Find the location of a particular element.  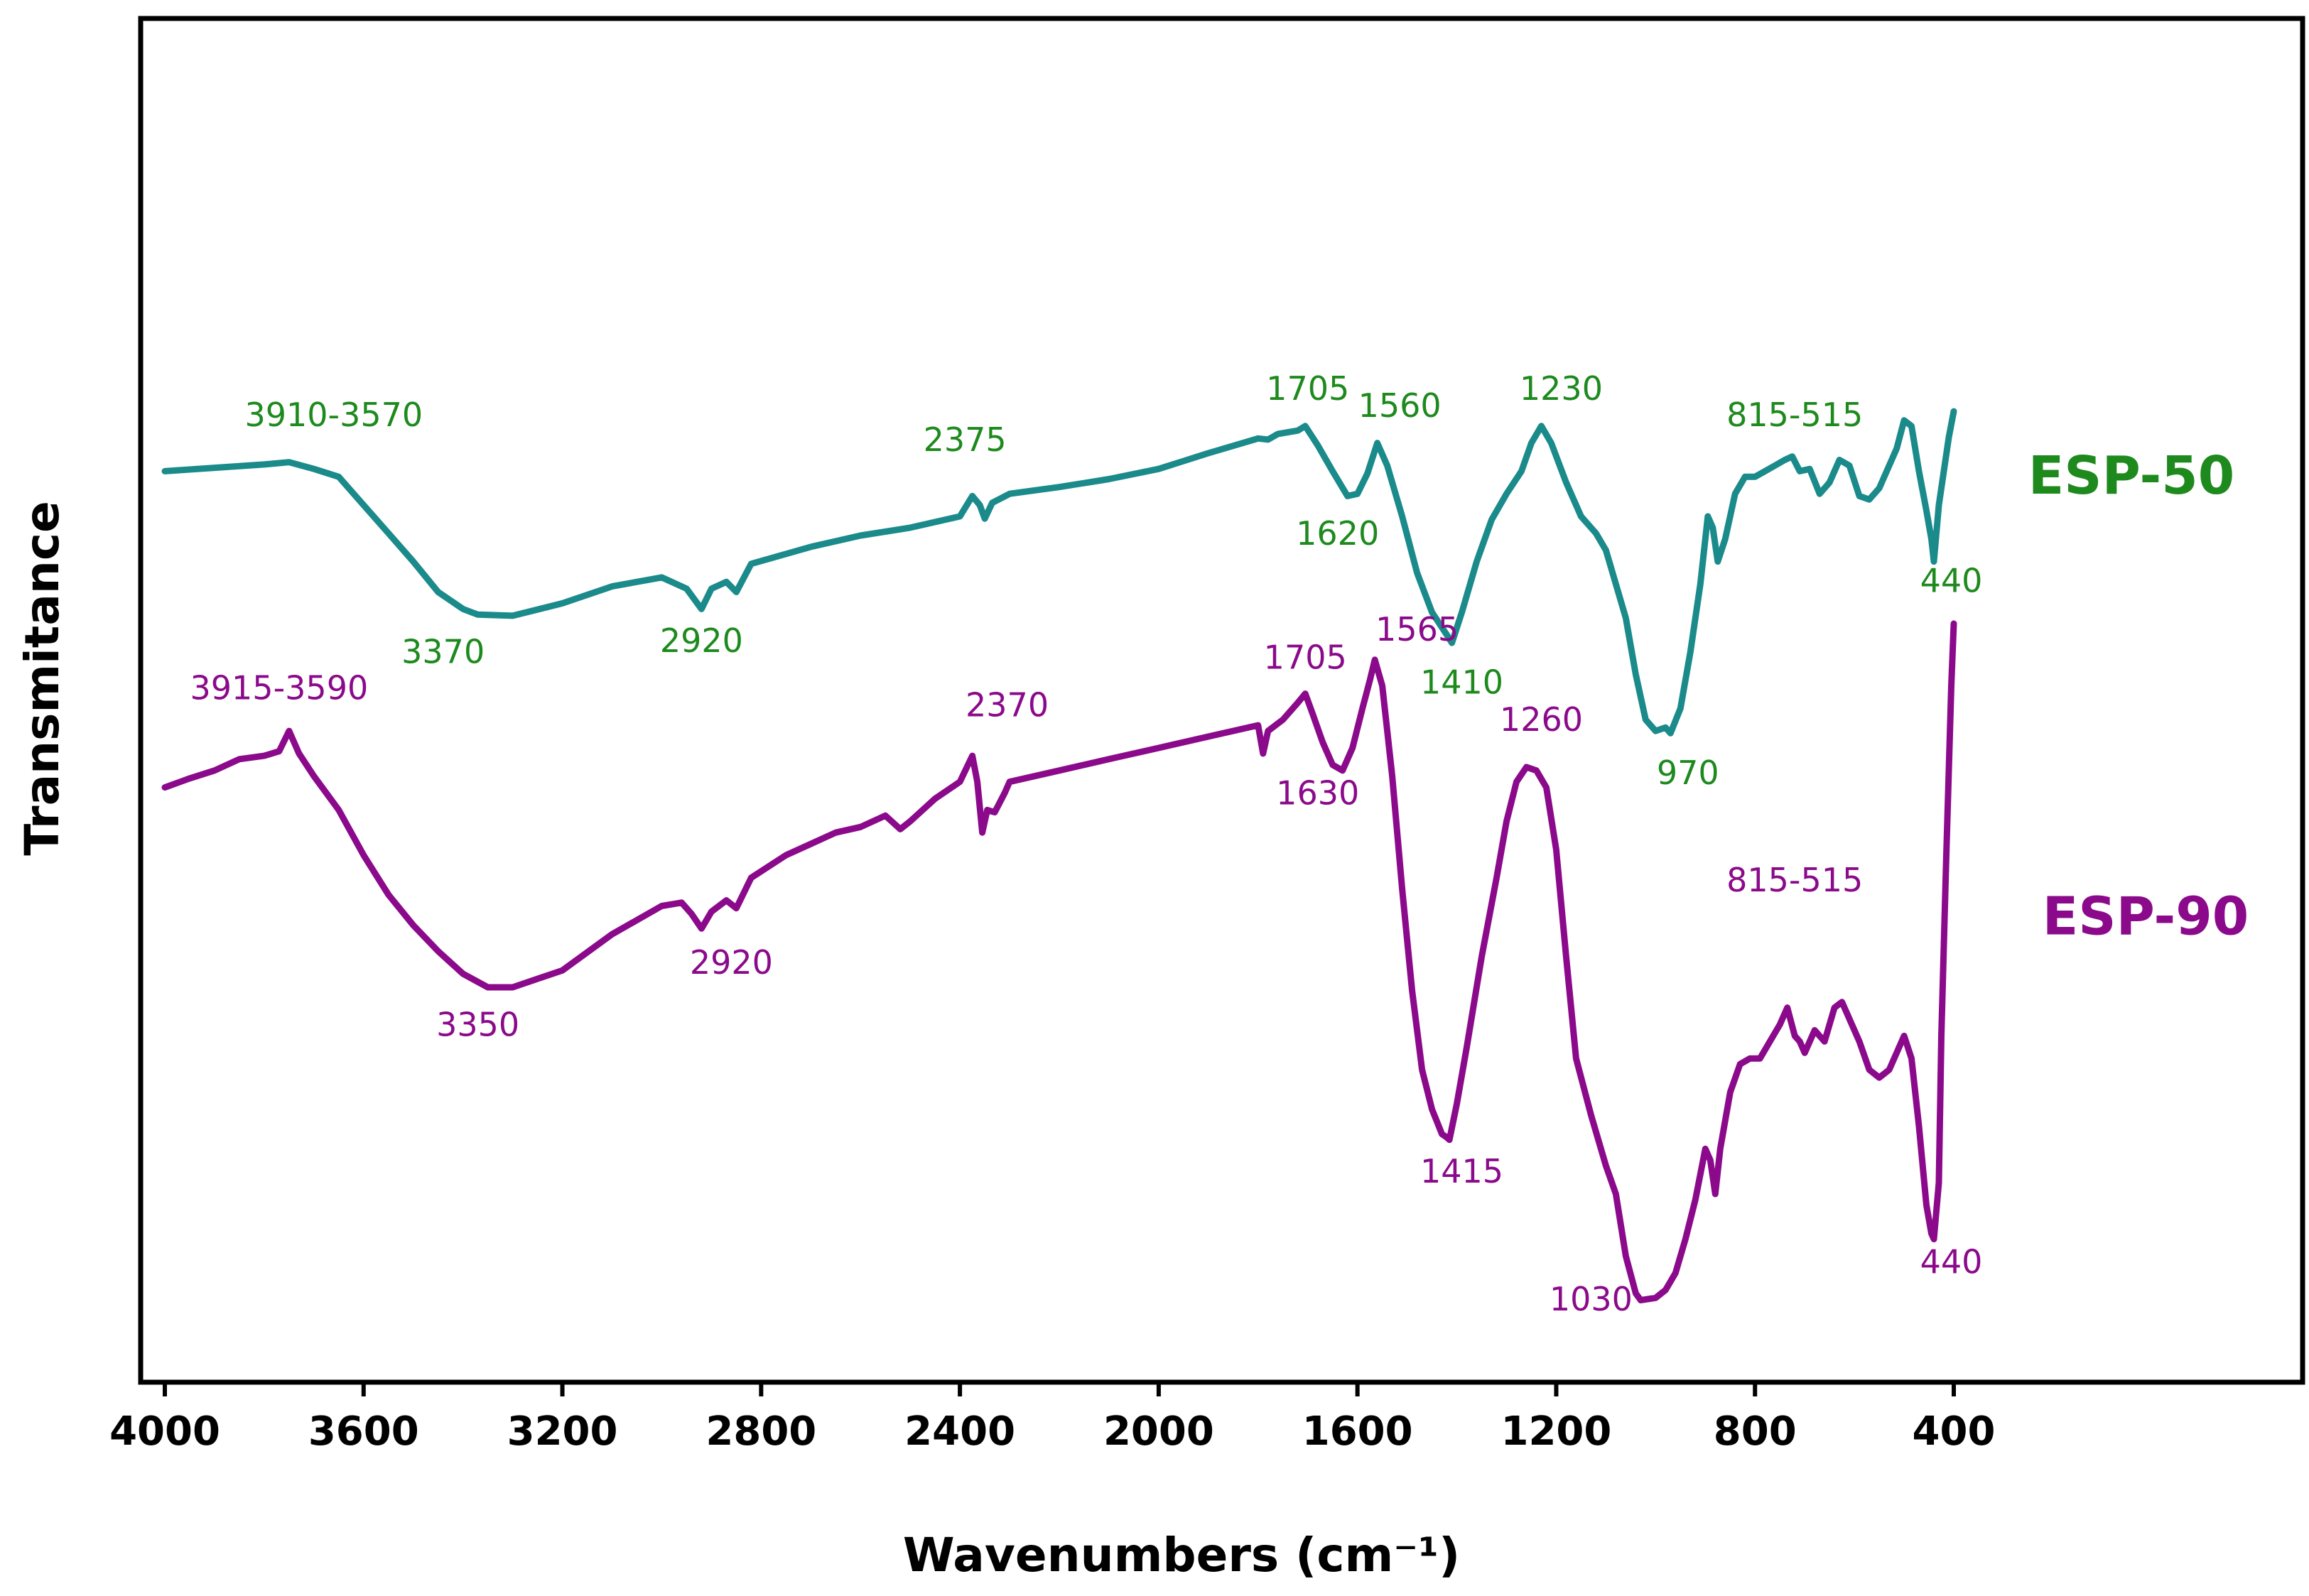

series-label-esp-50: ESP-50 is located at coordinates (2131, 475).